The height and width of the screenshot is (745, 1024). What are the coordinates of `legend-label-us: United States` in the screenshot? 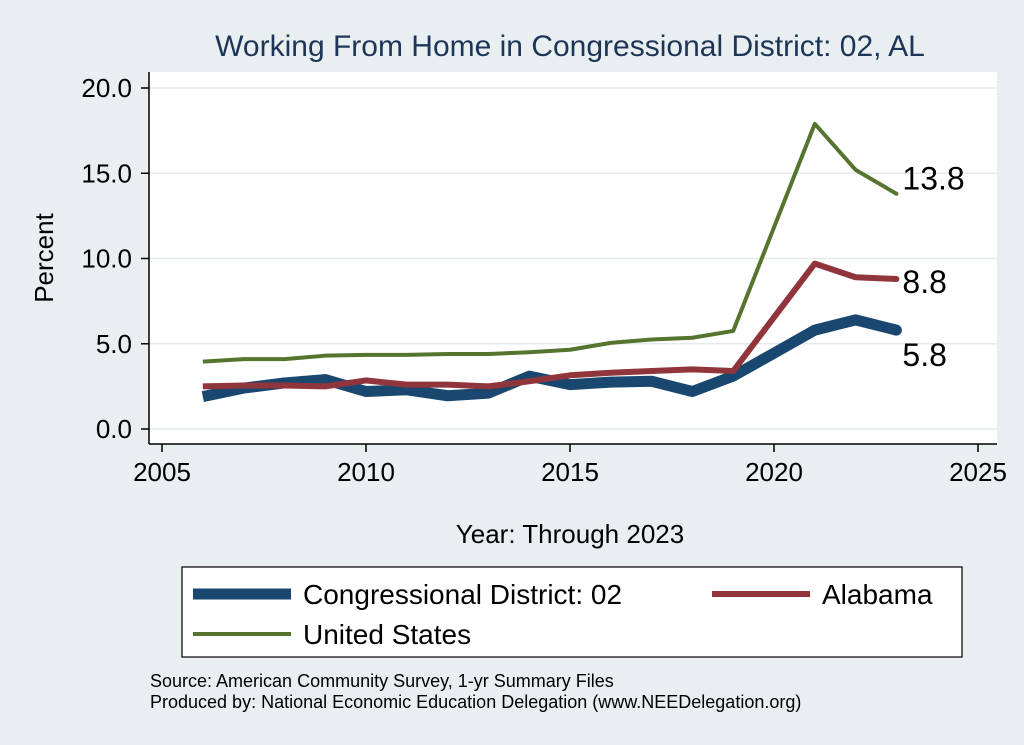 It's located at (387, 634).